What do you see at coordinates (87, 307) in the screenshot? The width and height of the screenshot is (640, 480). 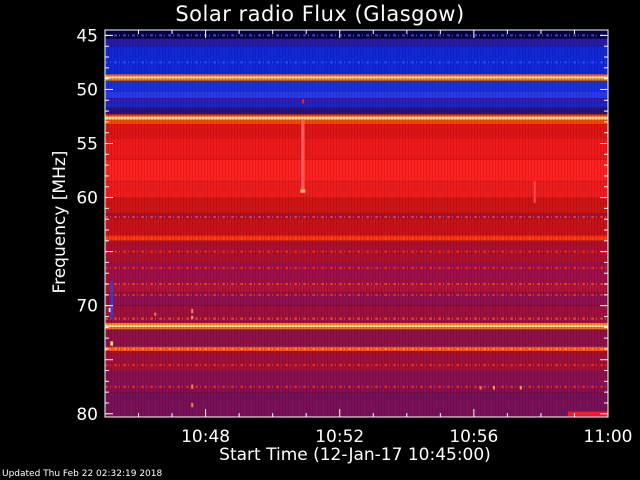 I see `y-tick-label: 70` at bounding box center [87, 307].